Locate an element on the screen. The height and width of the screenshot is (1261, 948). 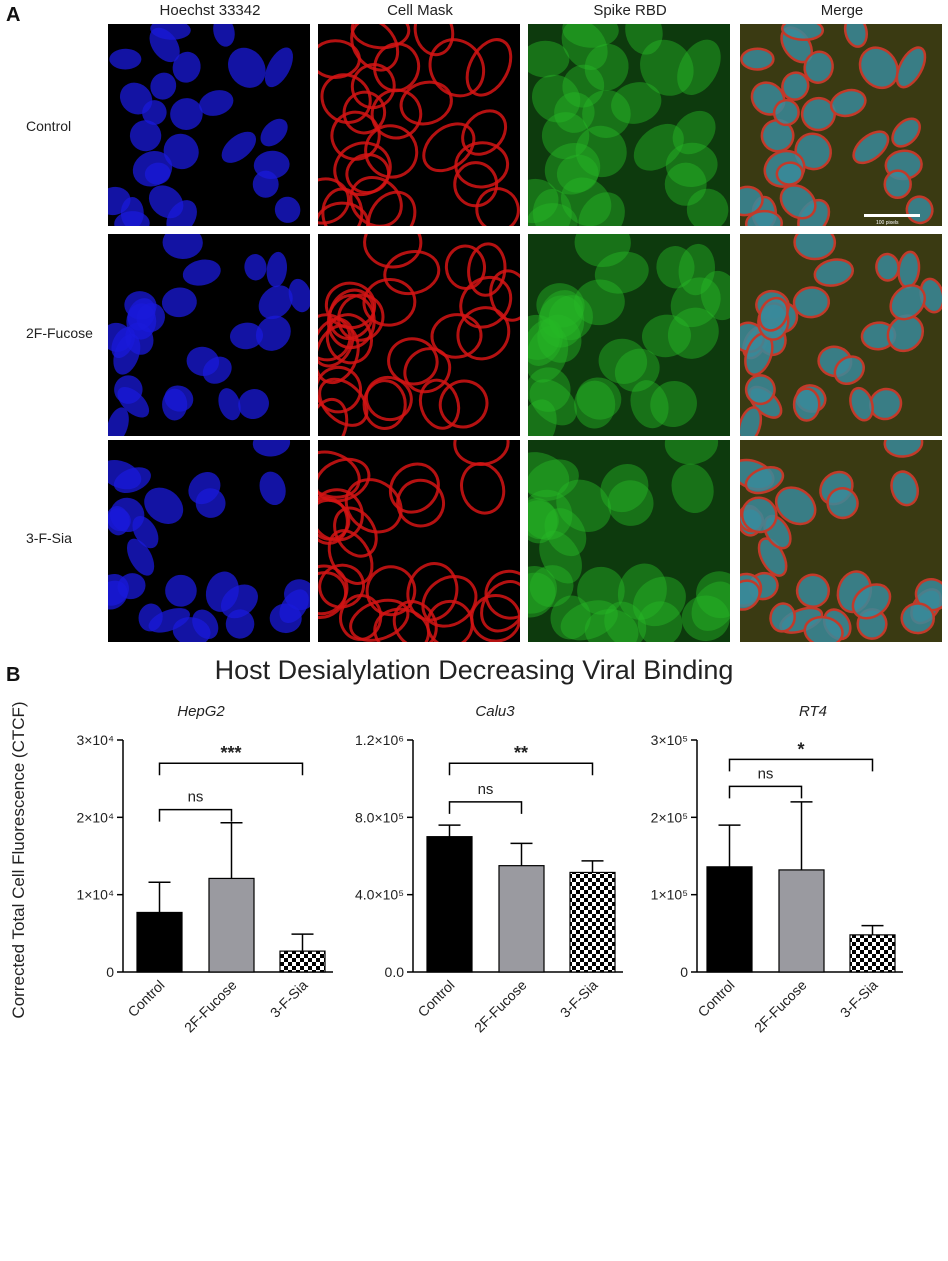
row-label-control: Control is located at coordinates (49, 126).